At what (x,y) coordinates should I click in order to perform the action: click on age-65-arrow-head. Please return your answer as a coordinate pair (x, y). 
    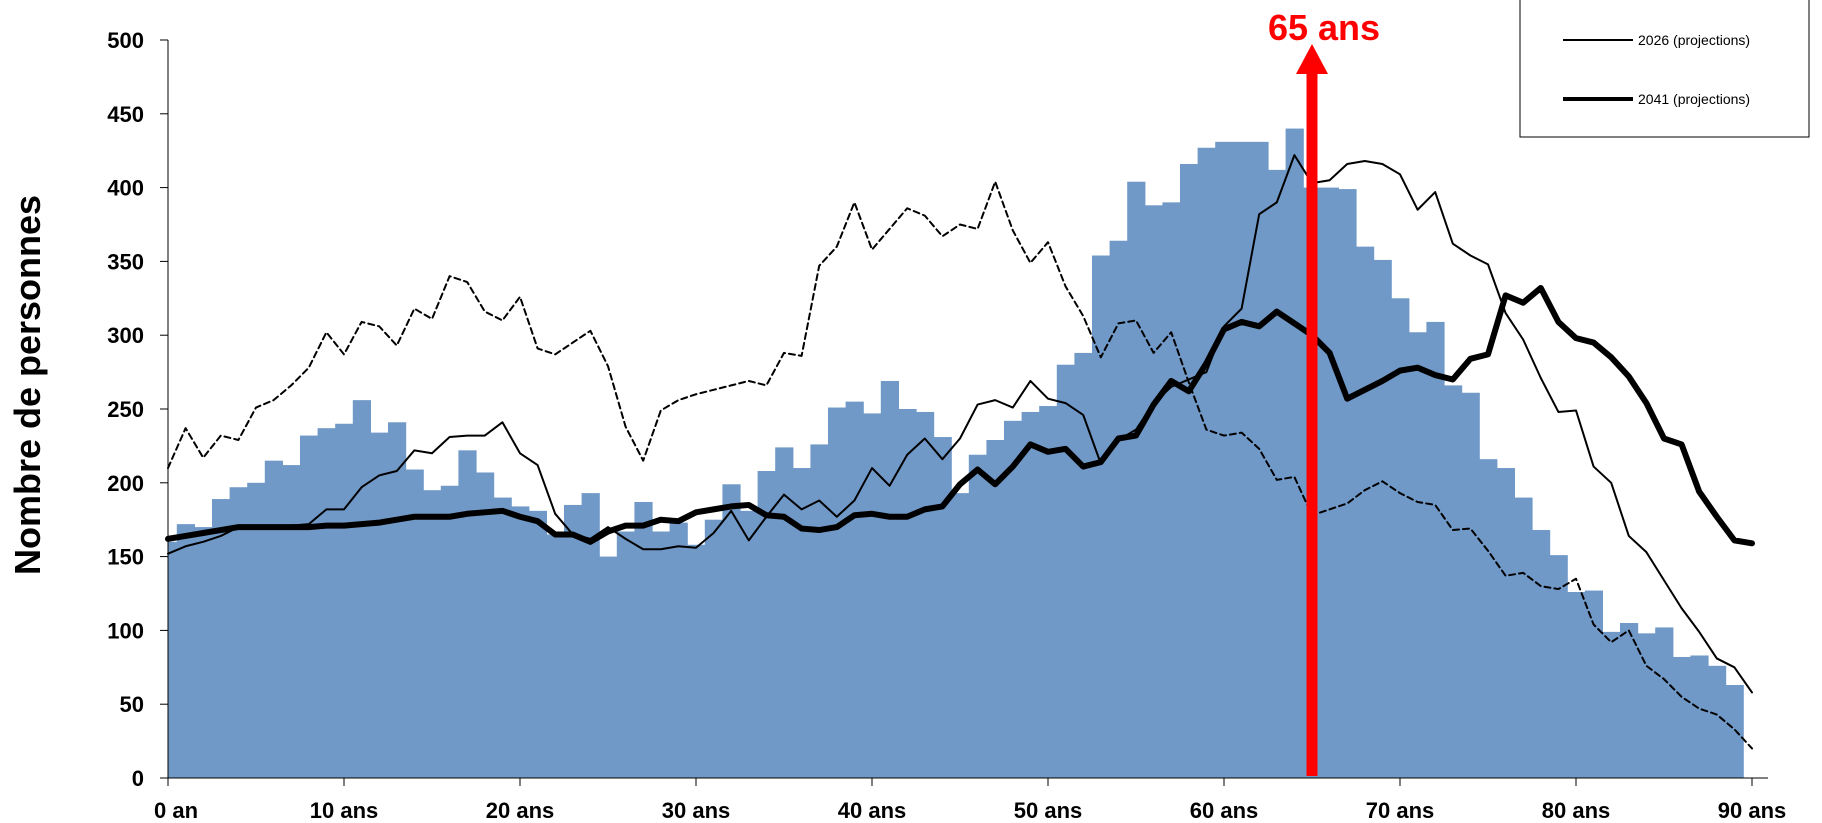
    Looking at the image, I should click on (1312, 59).